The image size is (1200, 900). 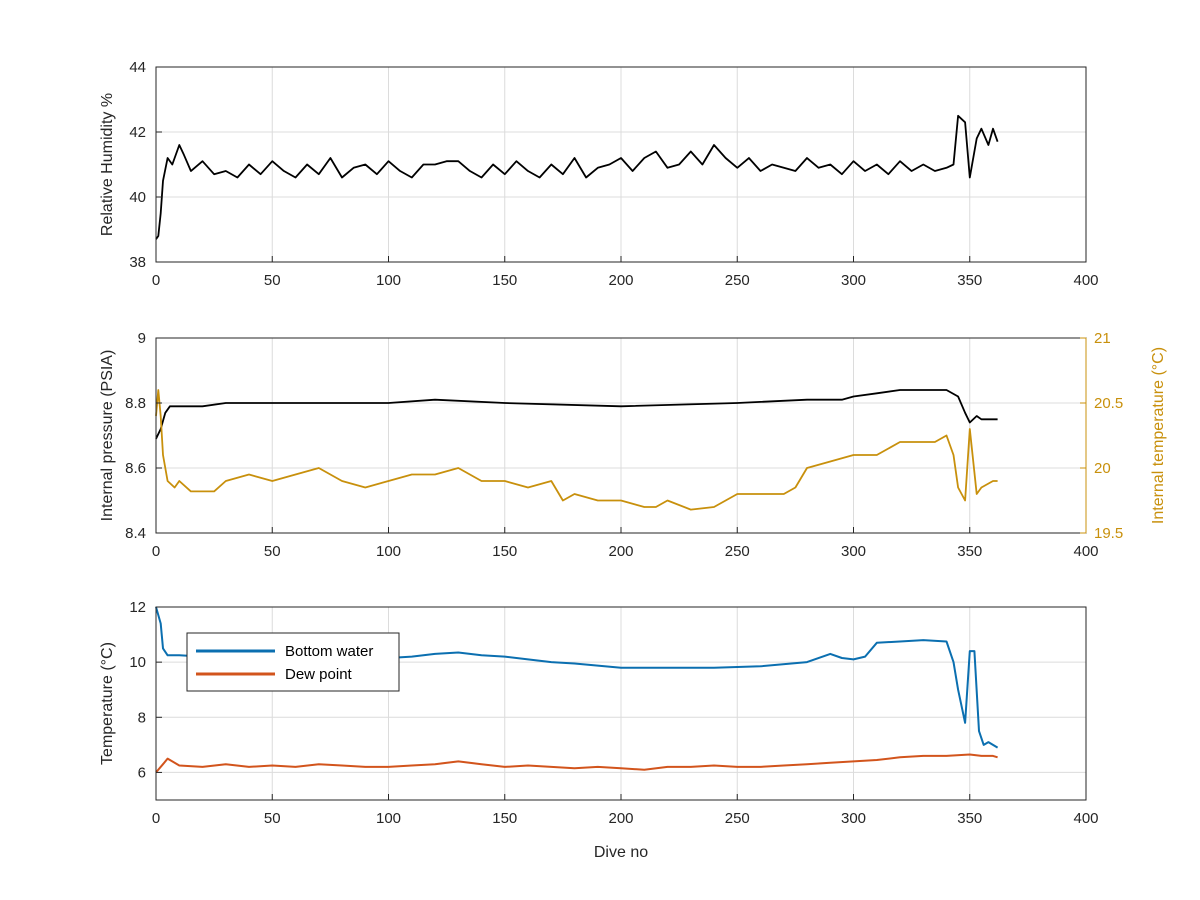 What do you see at coordinates (137, 67) in the screenshot?
I see `y-tick-label-44: 44` at bounding box center [137, 67].